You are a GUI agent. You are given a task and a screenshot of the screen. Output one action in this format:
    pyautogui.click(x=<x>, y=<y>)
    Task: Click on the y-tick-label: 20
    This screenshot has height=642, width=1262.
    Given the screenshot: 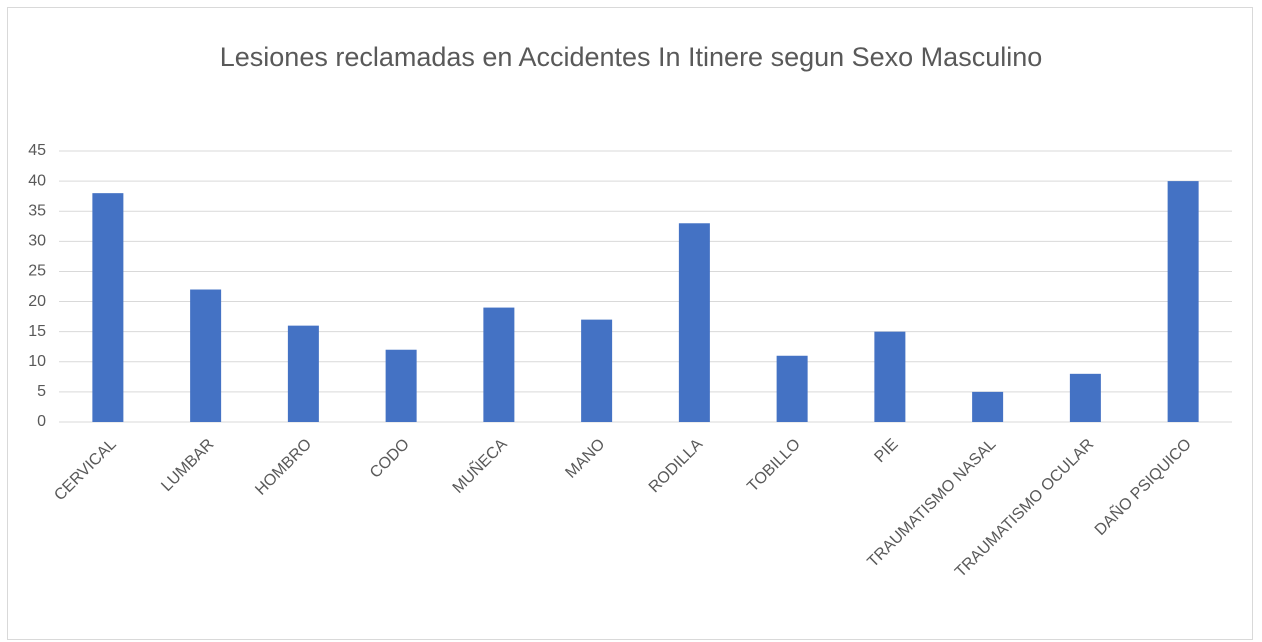 What is the action you would take?
    pyautogui.click(x=37, y=301)
    